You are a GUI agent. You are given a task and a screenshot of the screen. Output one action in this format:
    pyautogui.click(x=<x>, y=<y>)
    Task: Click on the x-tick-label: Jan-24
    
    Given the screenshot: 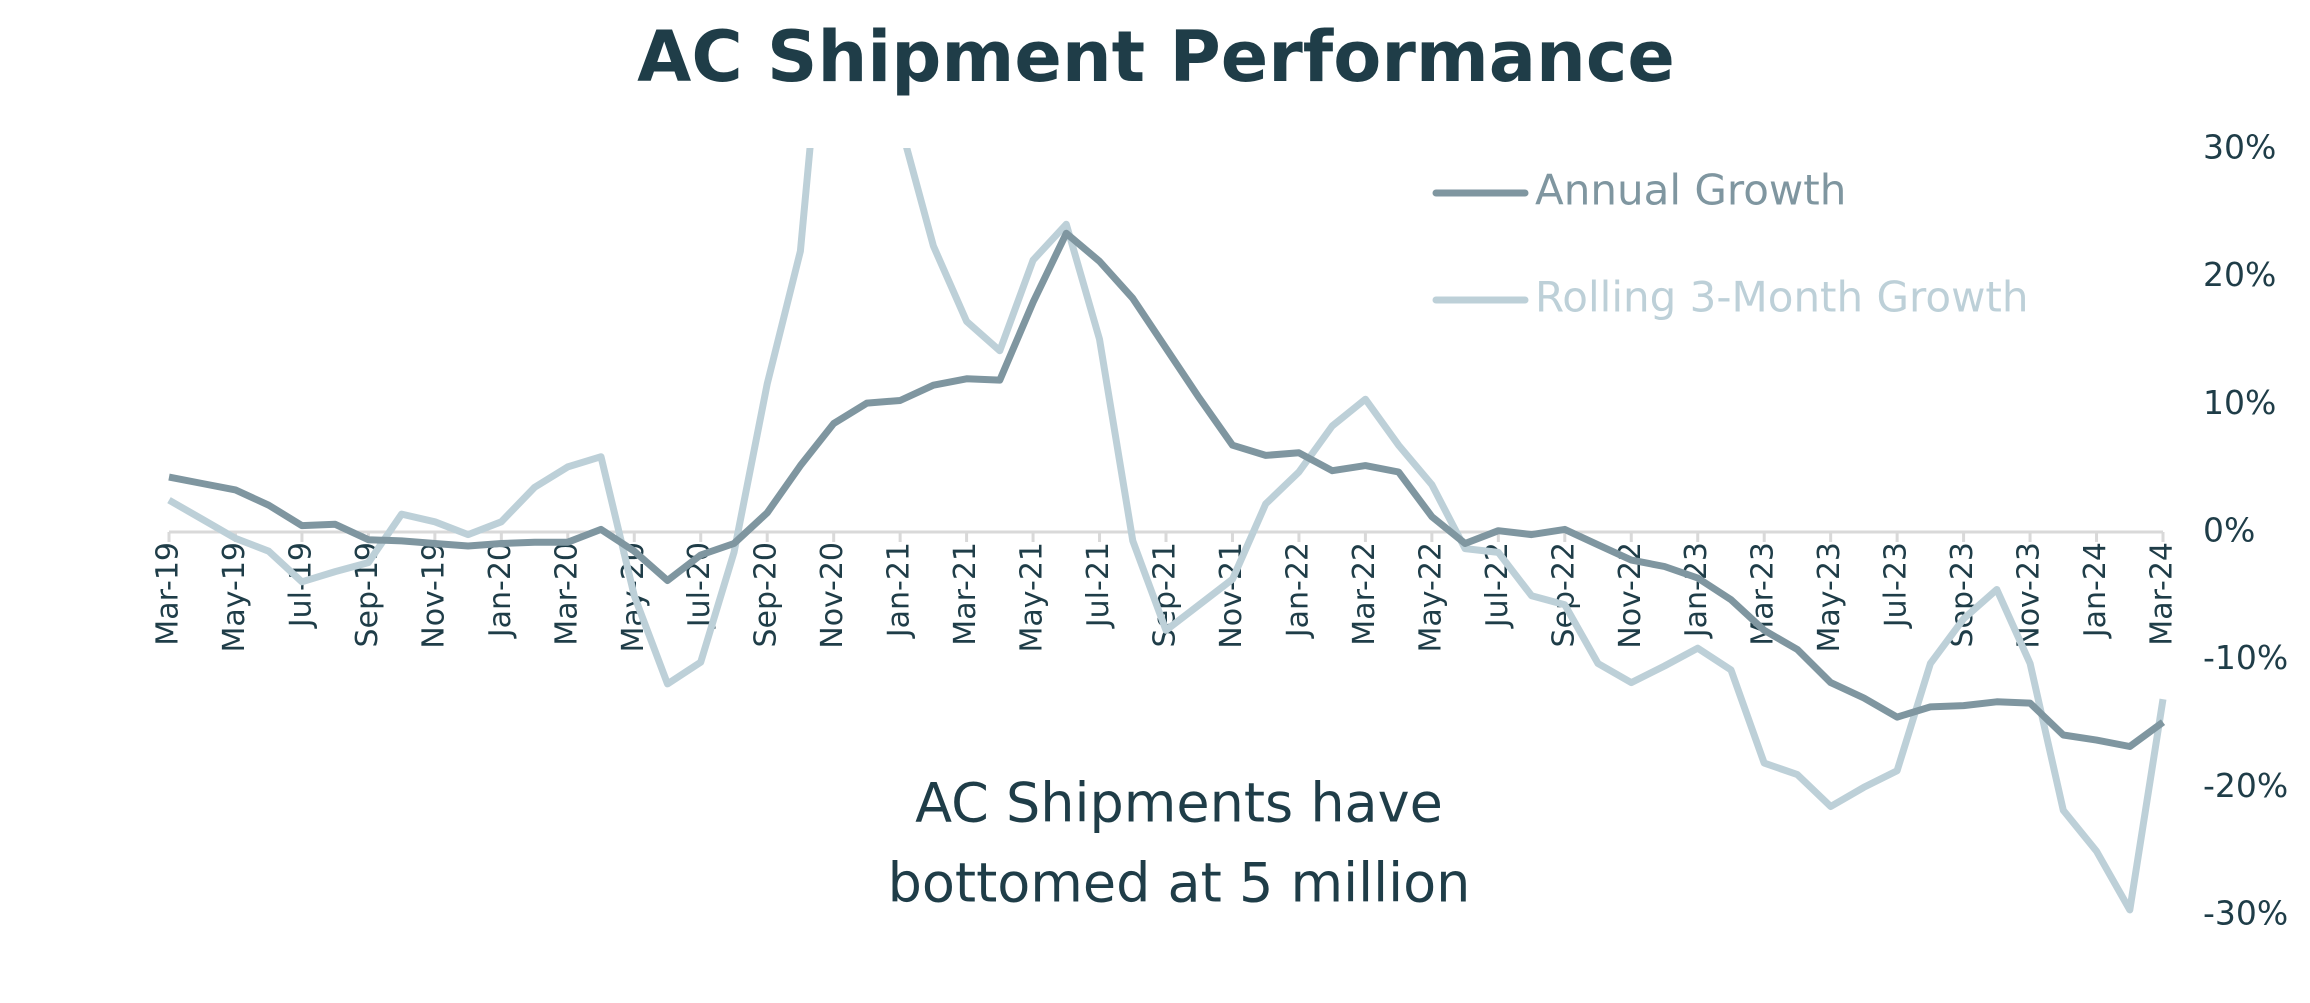 What is the action you would take?
    pyautogui.click(x=2095, y=590)
    